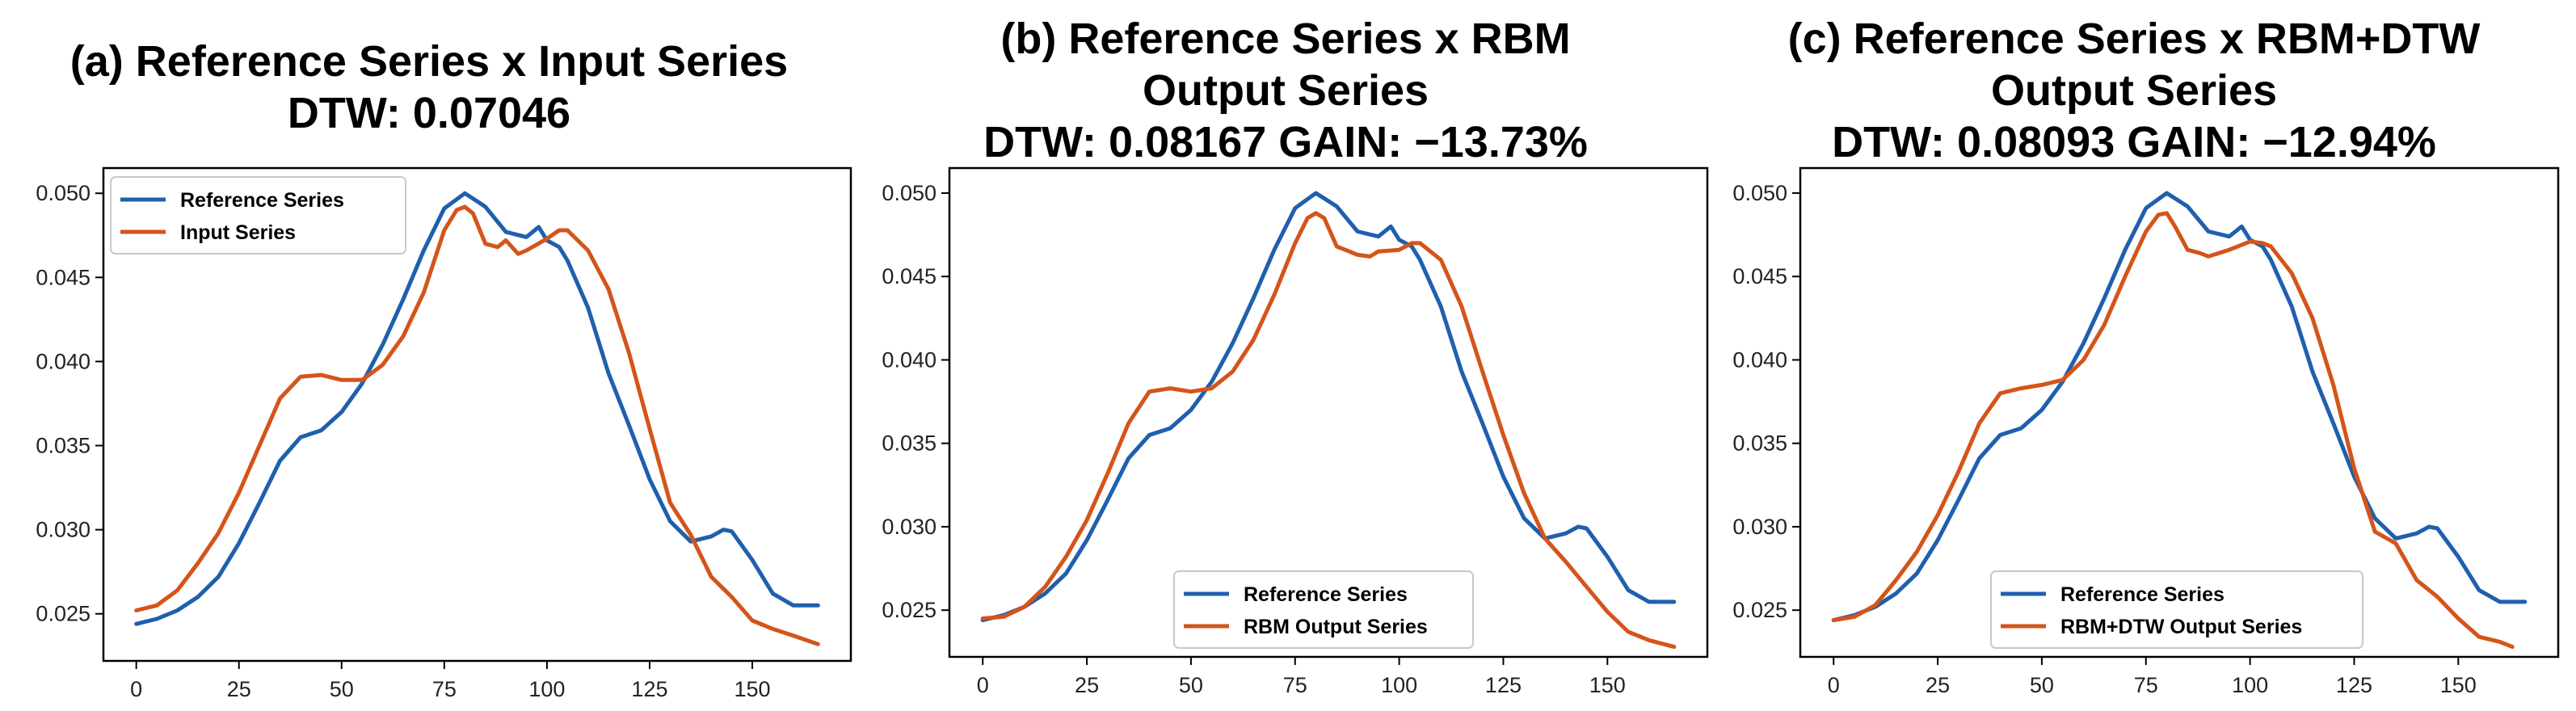 Image resolution: width=2576 pixels, height=711 pixels. I want to click on chart-title-b-line-2: Output Series, so click(1285, 91).